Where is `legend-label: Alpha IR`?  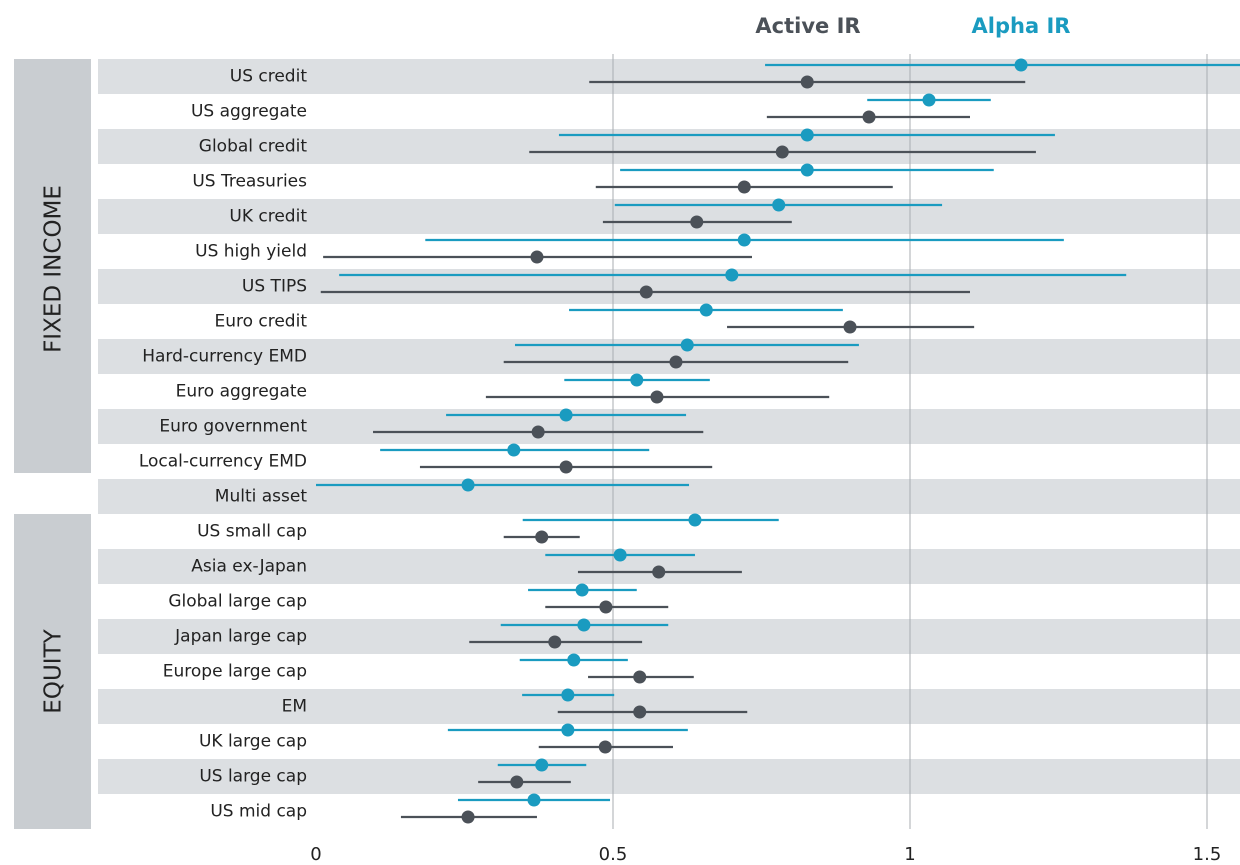 legend-label: Alpha IR is located at coordinates (1021, 26).